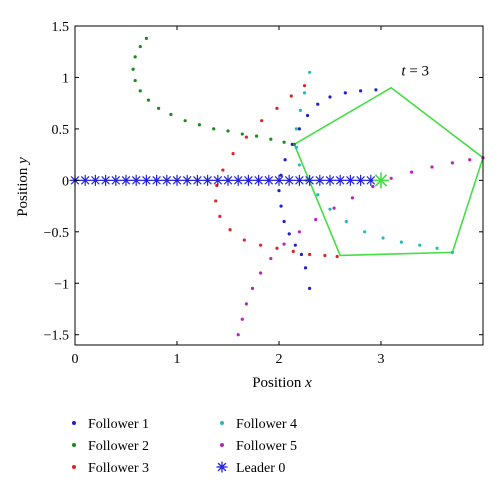 Image resolution: width=500 pixels, height=497 pixels. Describe the element at coordinates (23, 187) in the screenshot. I see `y-axis-label: Position y` at that location.